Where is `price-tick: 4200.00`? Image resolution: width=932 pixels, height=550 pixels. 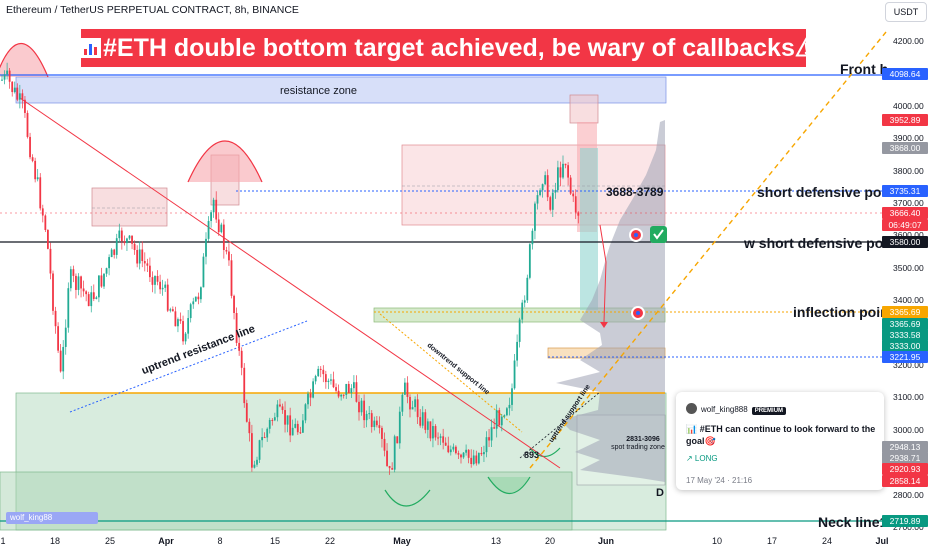 price-tick: 4200.00 is located at coordinates (908, 41).